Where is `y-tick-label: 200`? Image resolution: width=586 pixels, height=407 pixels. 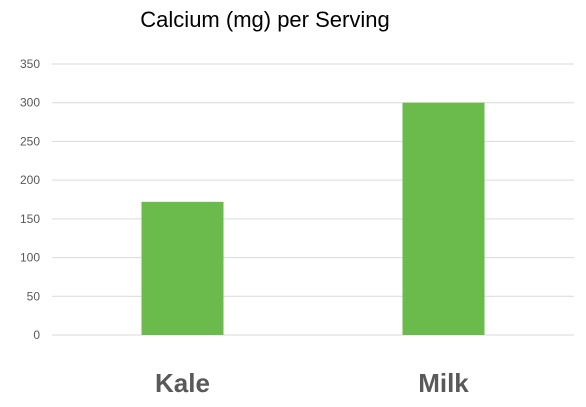
y-tick-label: 200 is located at coordinates (30, 180).